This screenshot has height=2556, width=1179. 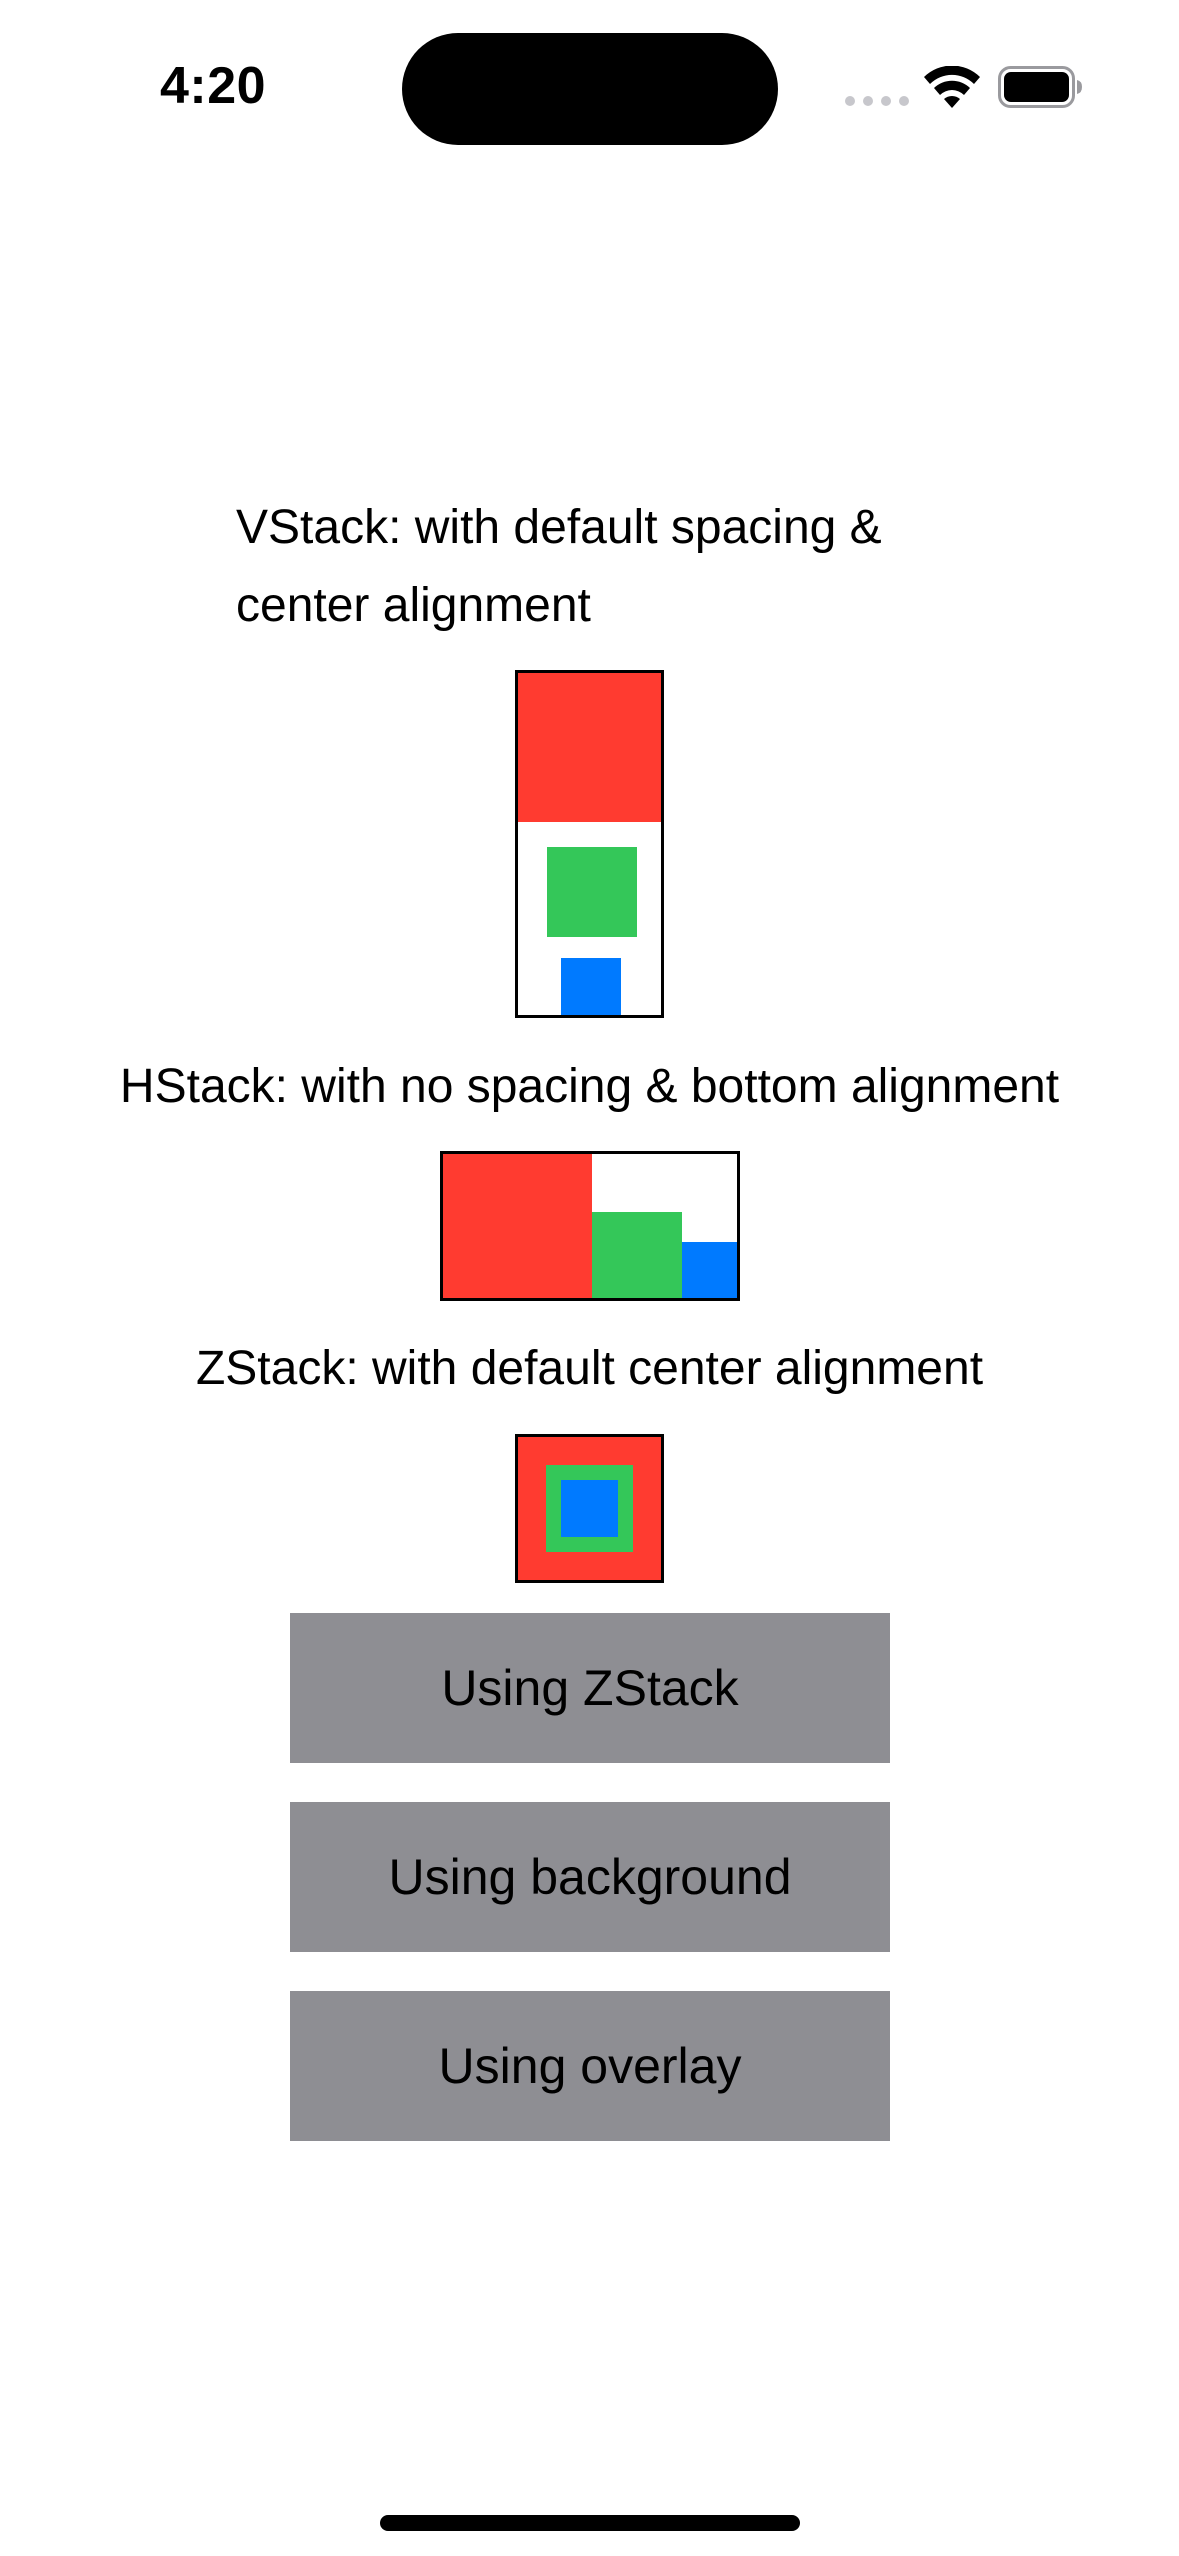 What do you see at coordinates (590, 2066) in the screenshot?
I see `using-overlay-button: Using overlay` at bounding box center [590, 2066].